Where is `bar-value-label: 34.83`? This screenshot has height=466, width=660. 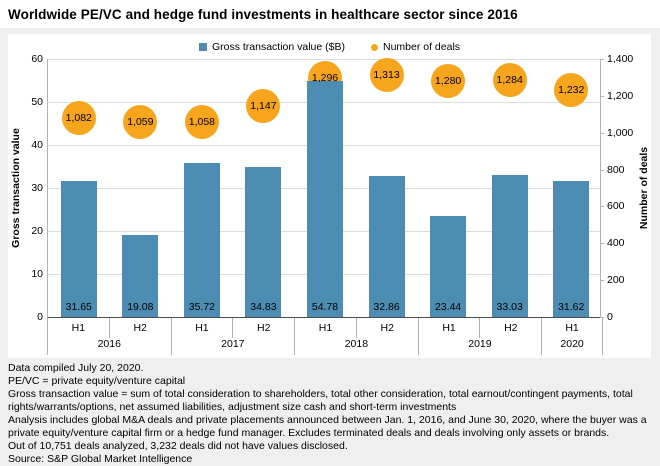 bar-value-label: 34.83 is located at coordinates (263, 307).